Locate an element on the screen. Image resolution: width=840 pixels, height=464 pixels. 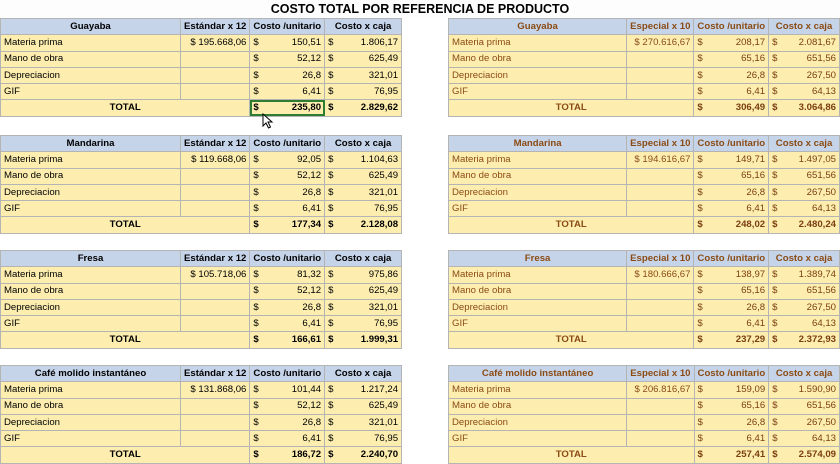
total-unit-cost-cell: $177,34 is located at coordinates (287, 225).